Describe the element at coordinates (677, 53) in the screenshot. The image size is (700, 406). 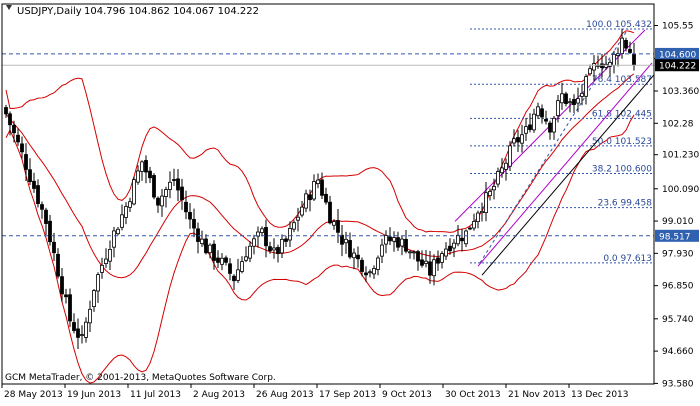
I see `price-badge-blue` at that location.